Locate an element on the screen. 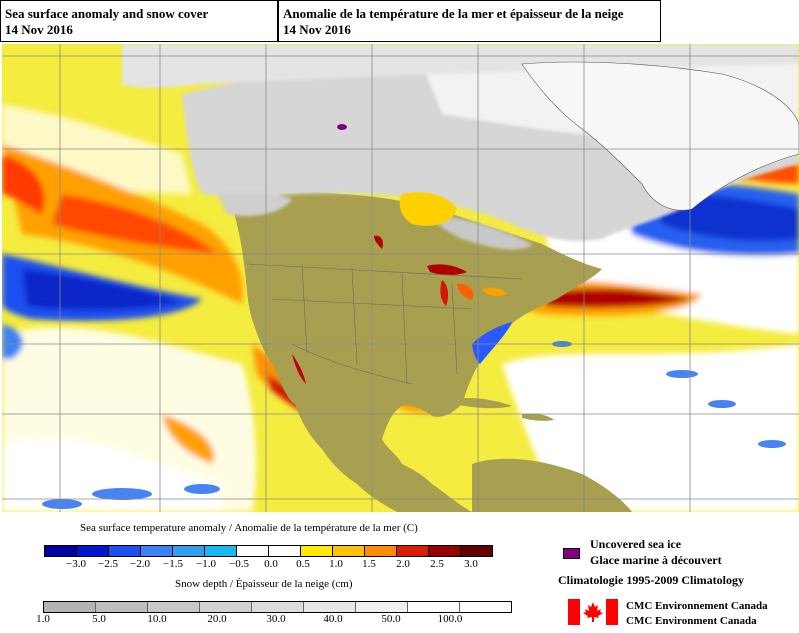 The image size is (799, 633). canada-flag-icon is located at coordinates (593, 612).